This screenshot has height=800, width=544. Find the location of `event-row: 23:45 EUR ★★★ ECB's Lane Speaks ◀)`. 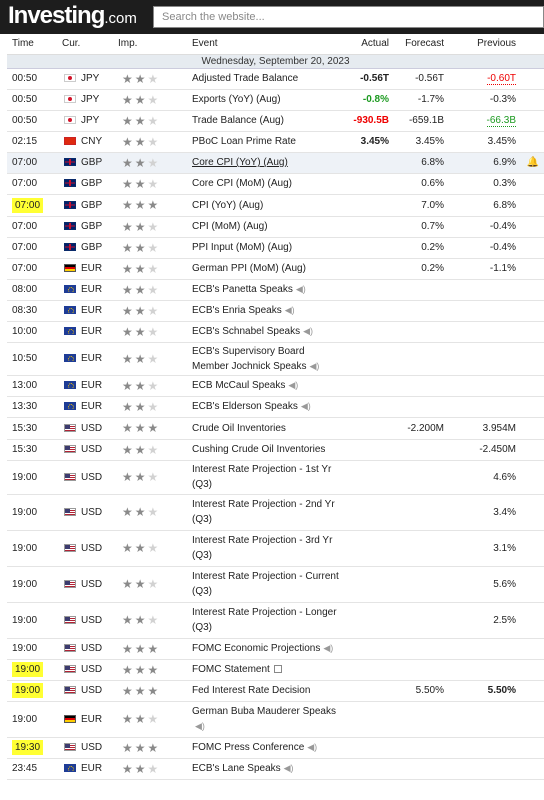

event-row: 23:45 EUR ★★★ ECB's Lane Speaks ◀) is located at coordinates (275, 769).